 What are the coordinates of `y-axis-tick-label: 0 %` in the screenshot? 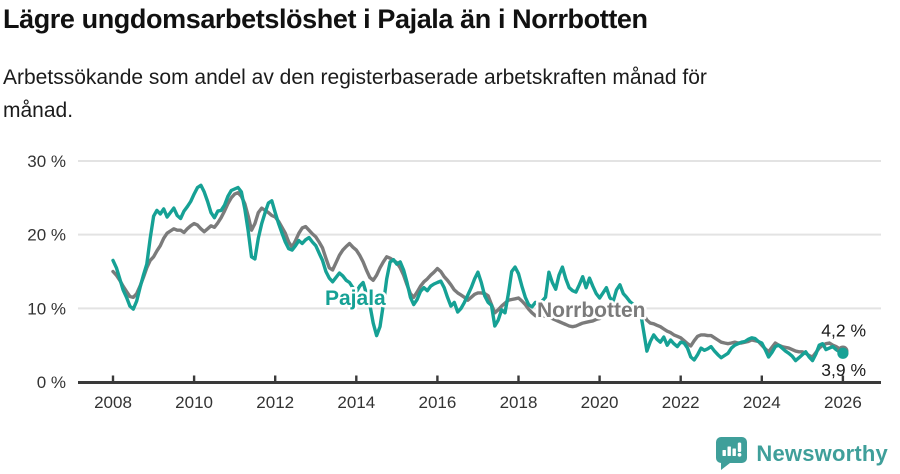 It's located at (51, 382).